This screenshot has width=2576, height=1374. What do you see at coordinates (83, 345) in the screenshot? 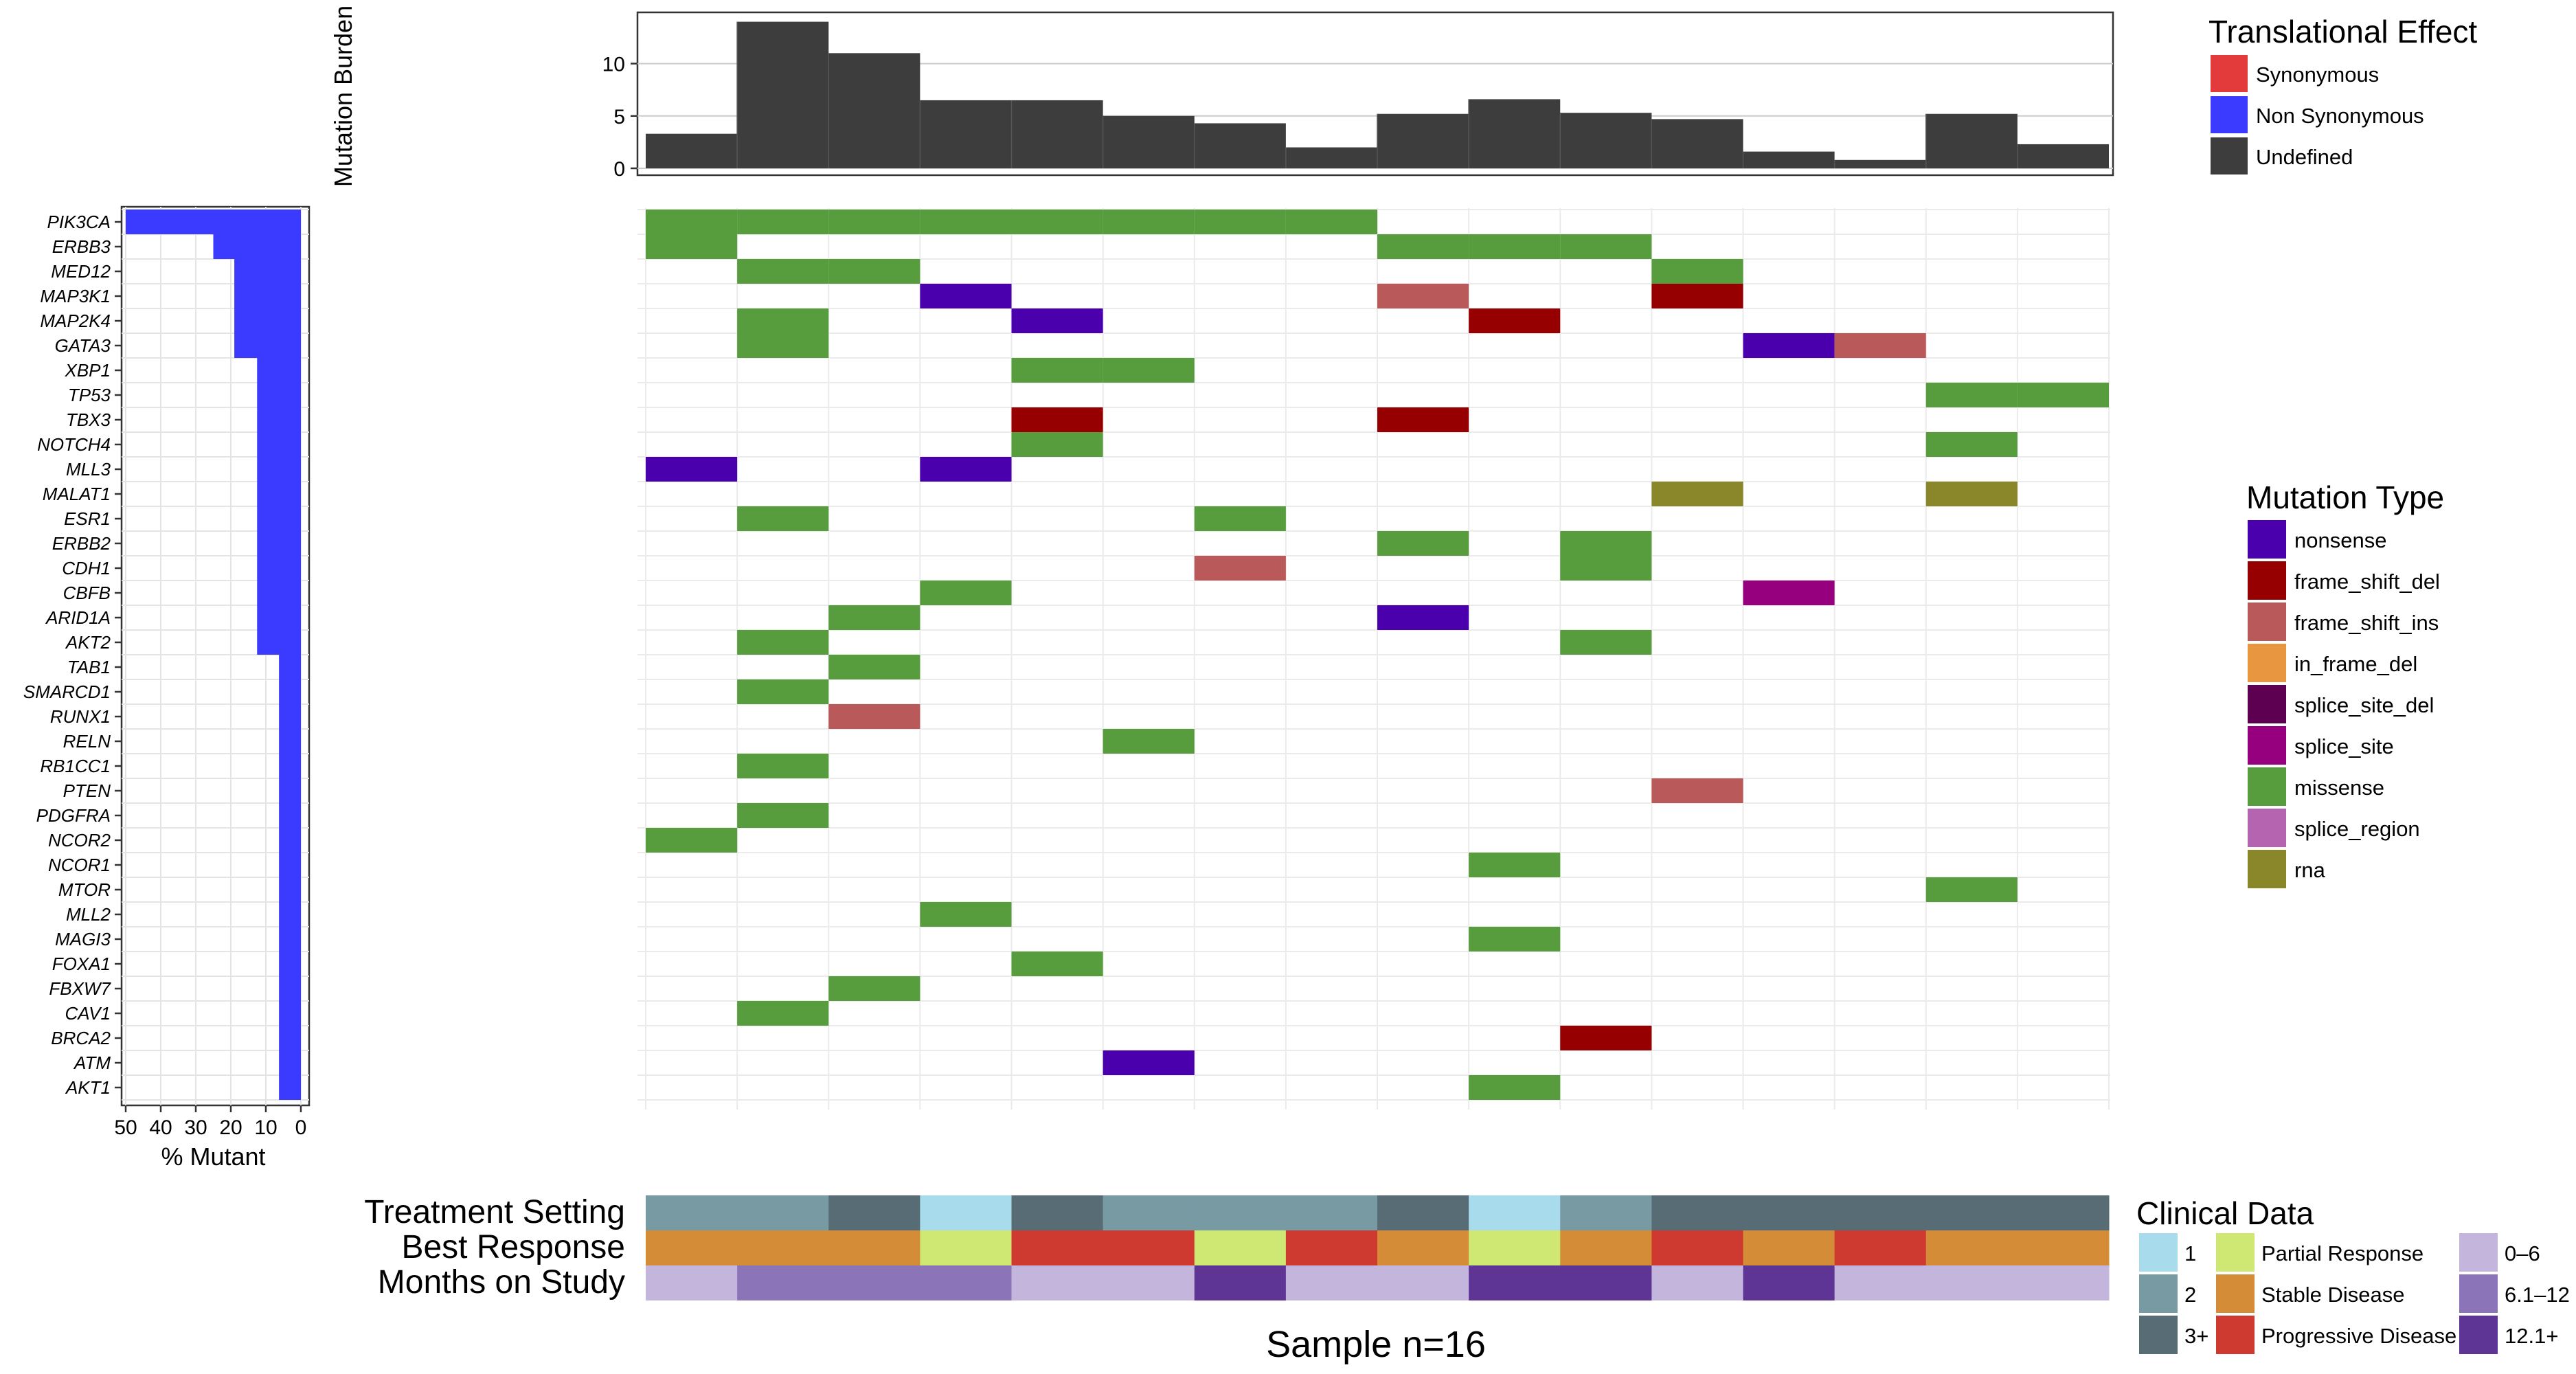
I see `gene-label-gata3: GATA3` at bounding box center [83, 345].